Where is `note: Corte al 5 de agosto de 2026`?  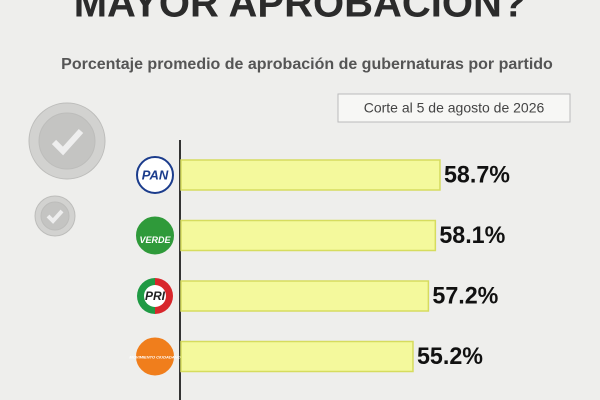
note: Corte al 5 de agosto de 2026 is located at coordinates (454, 108).